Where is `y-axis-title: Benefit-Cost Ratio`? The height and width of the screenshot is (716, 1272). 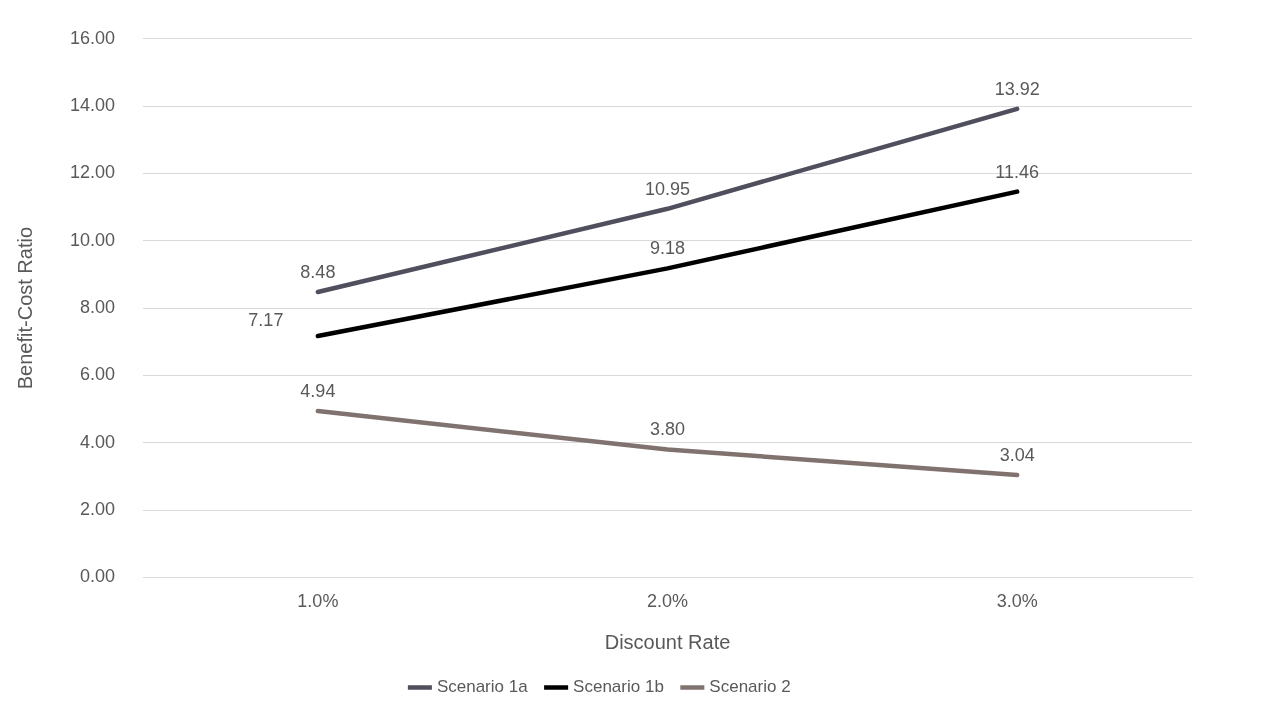 y-axis-title: Benefit-Cost Ratio is located at coordinates (24, 308).